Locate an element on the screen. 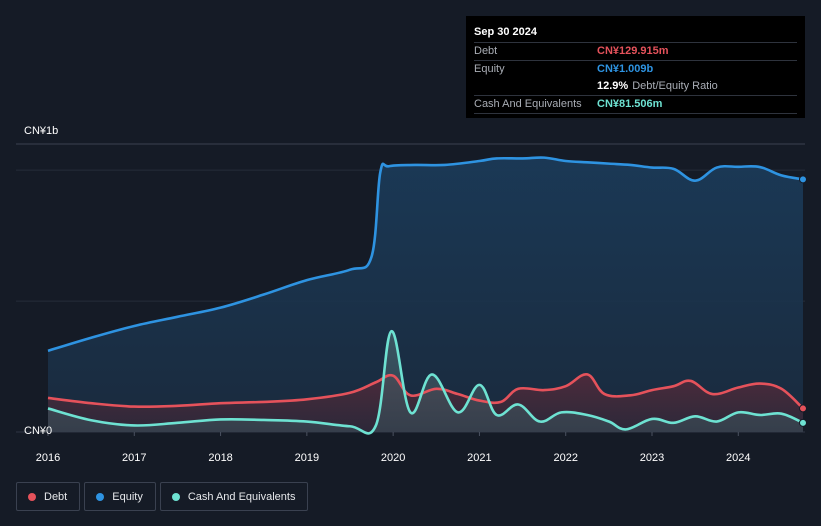 The width and height of the screenshot is (821, 526). legend: Debt Equity Cash And Equivalents is located at coordinates (164, 496).